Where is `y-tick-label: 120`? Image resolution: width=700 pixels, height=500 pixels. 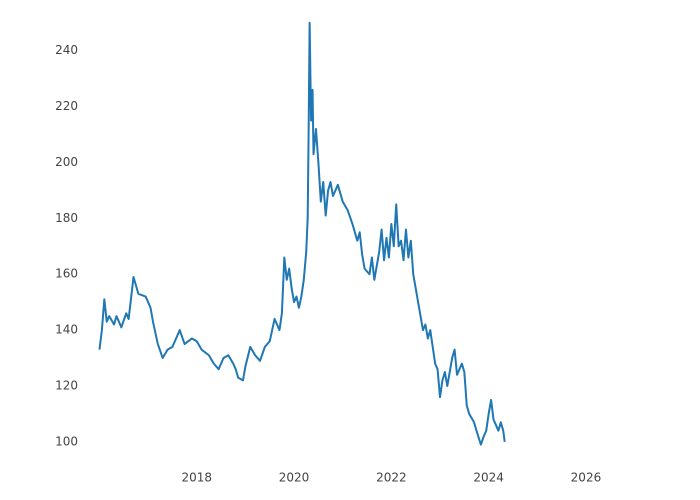 y-tick-label: 120 is located at coordinates (66, 385).